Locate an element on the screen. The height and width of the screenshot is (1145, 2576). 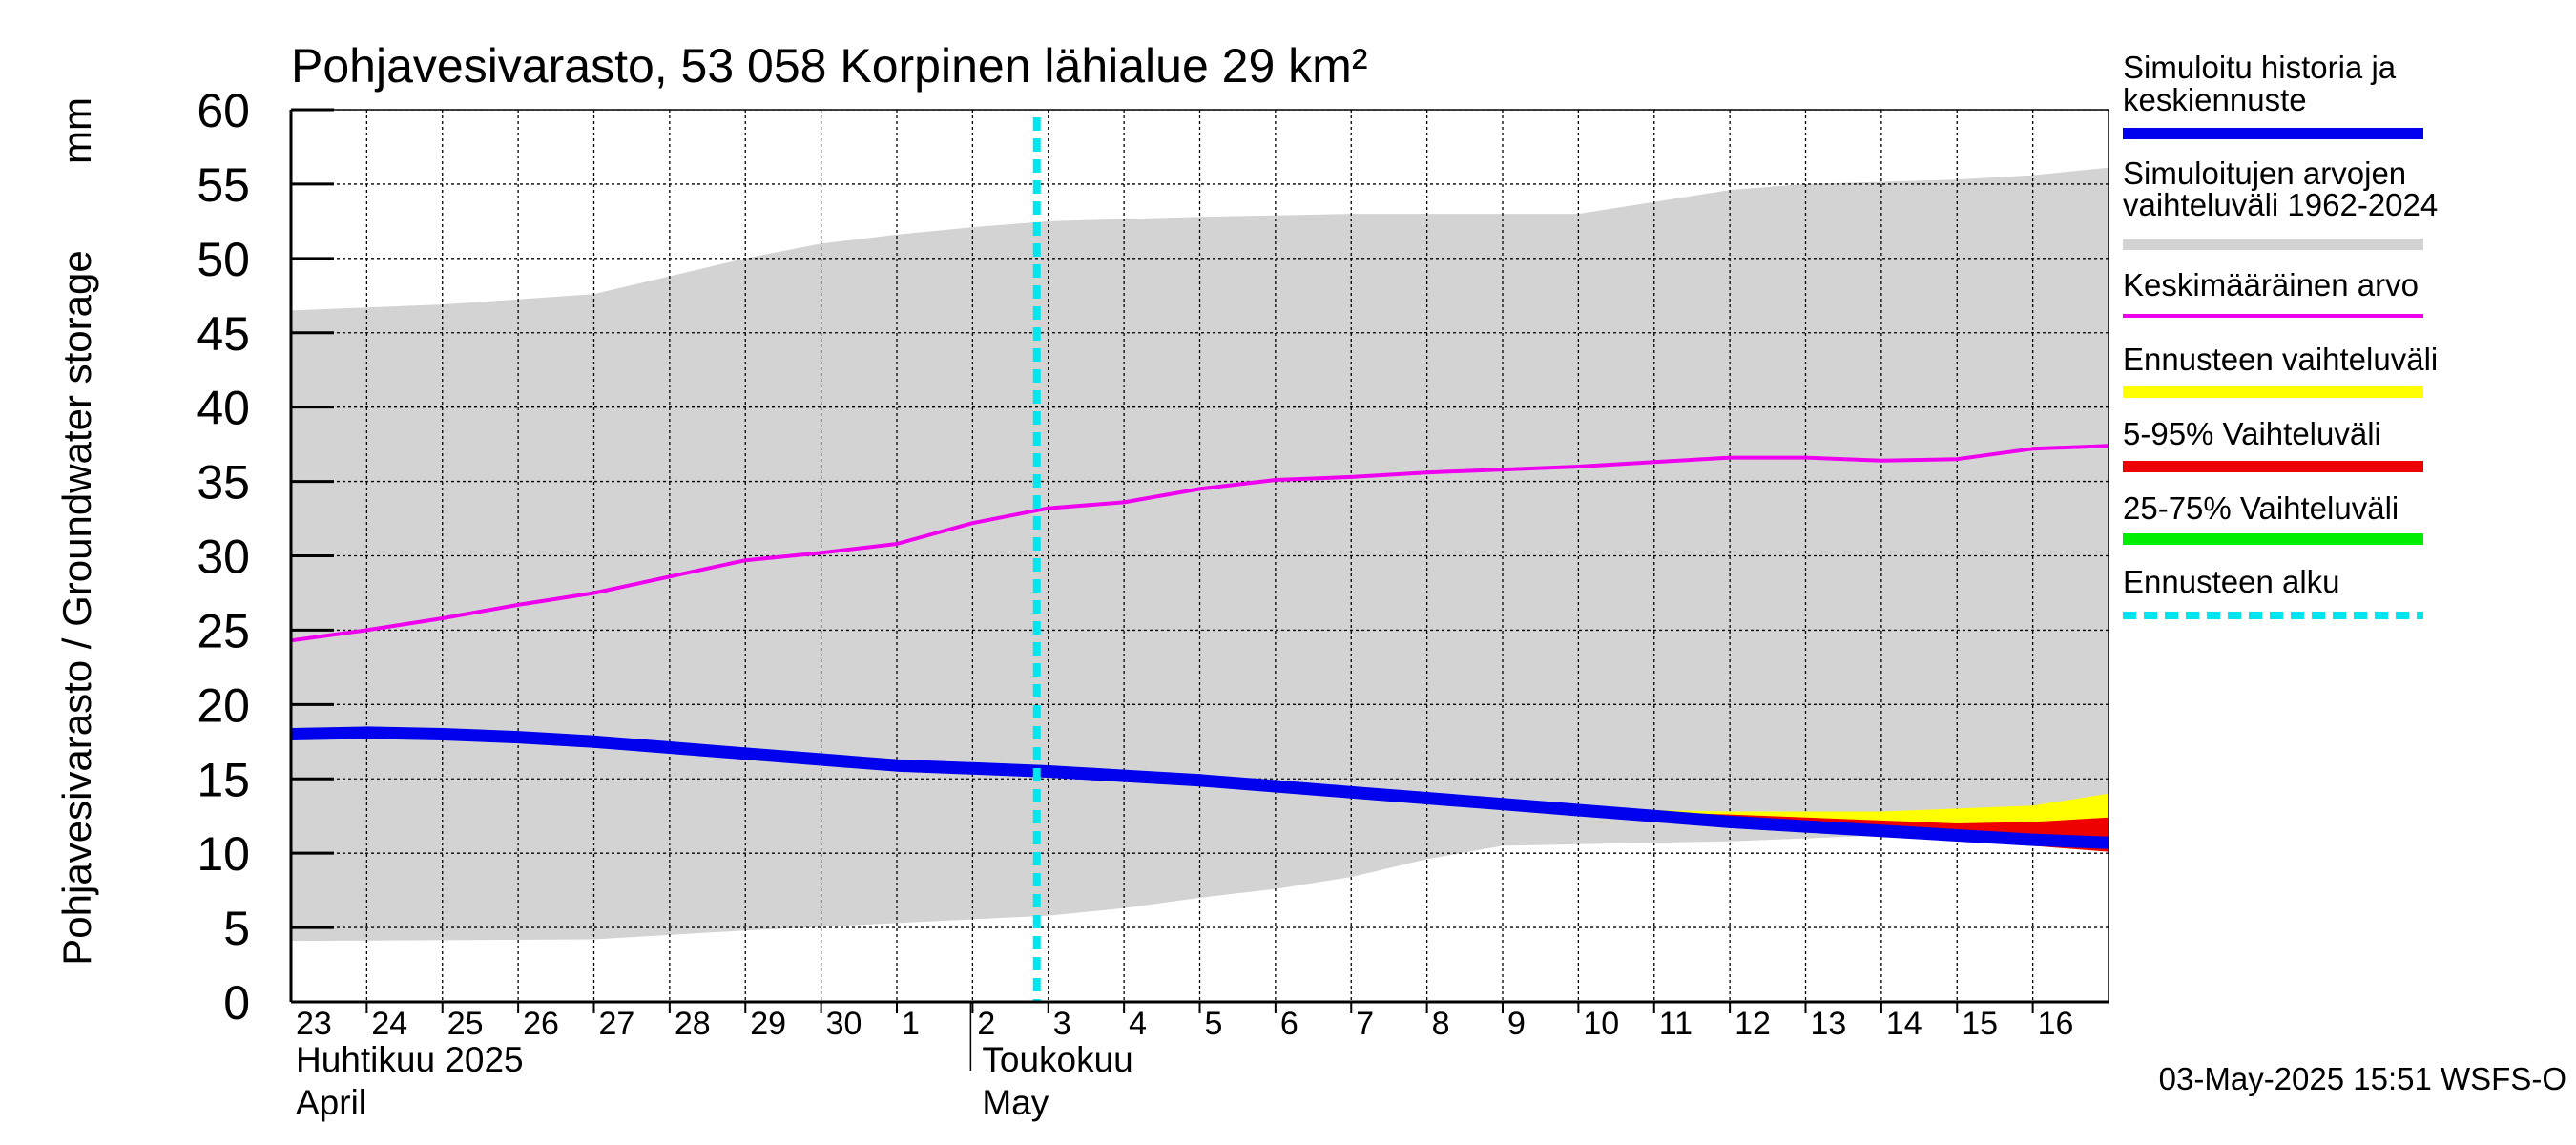
y-tick-label: 45 is located at coordinates (223, 334).